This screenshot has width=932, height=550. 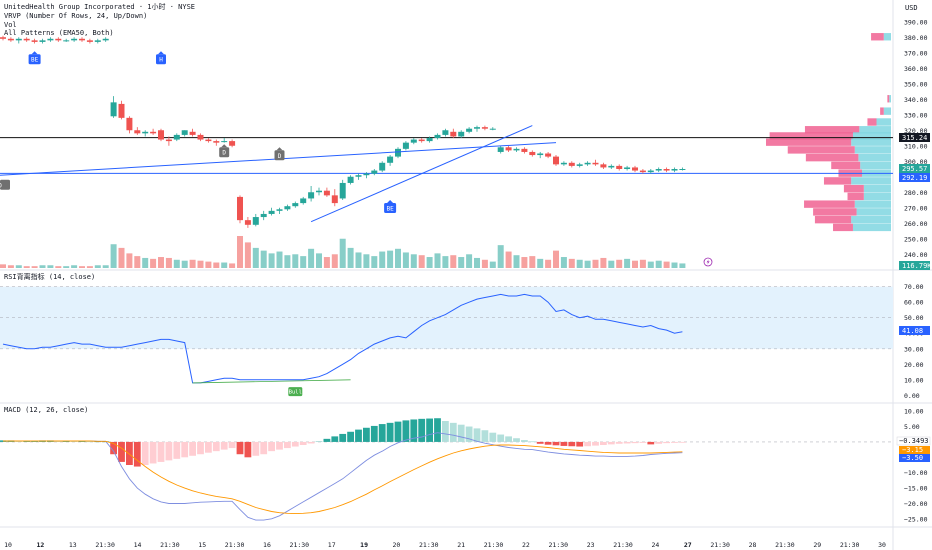 What do you see at coordinates (708, 262) in the screenshot?
I see `lightning-icon` at bounding box center [708, 262].